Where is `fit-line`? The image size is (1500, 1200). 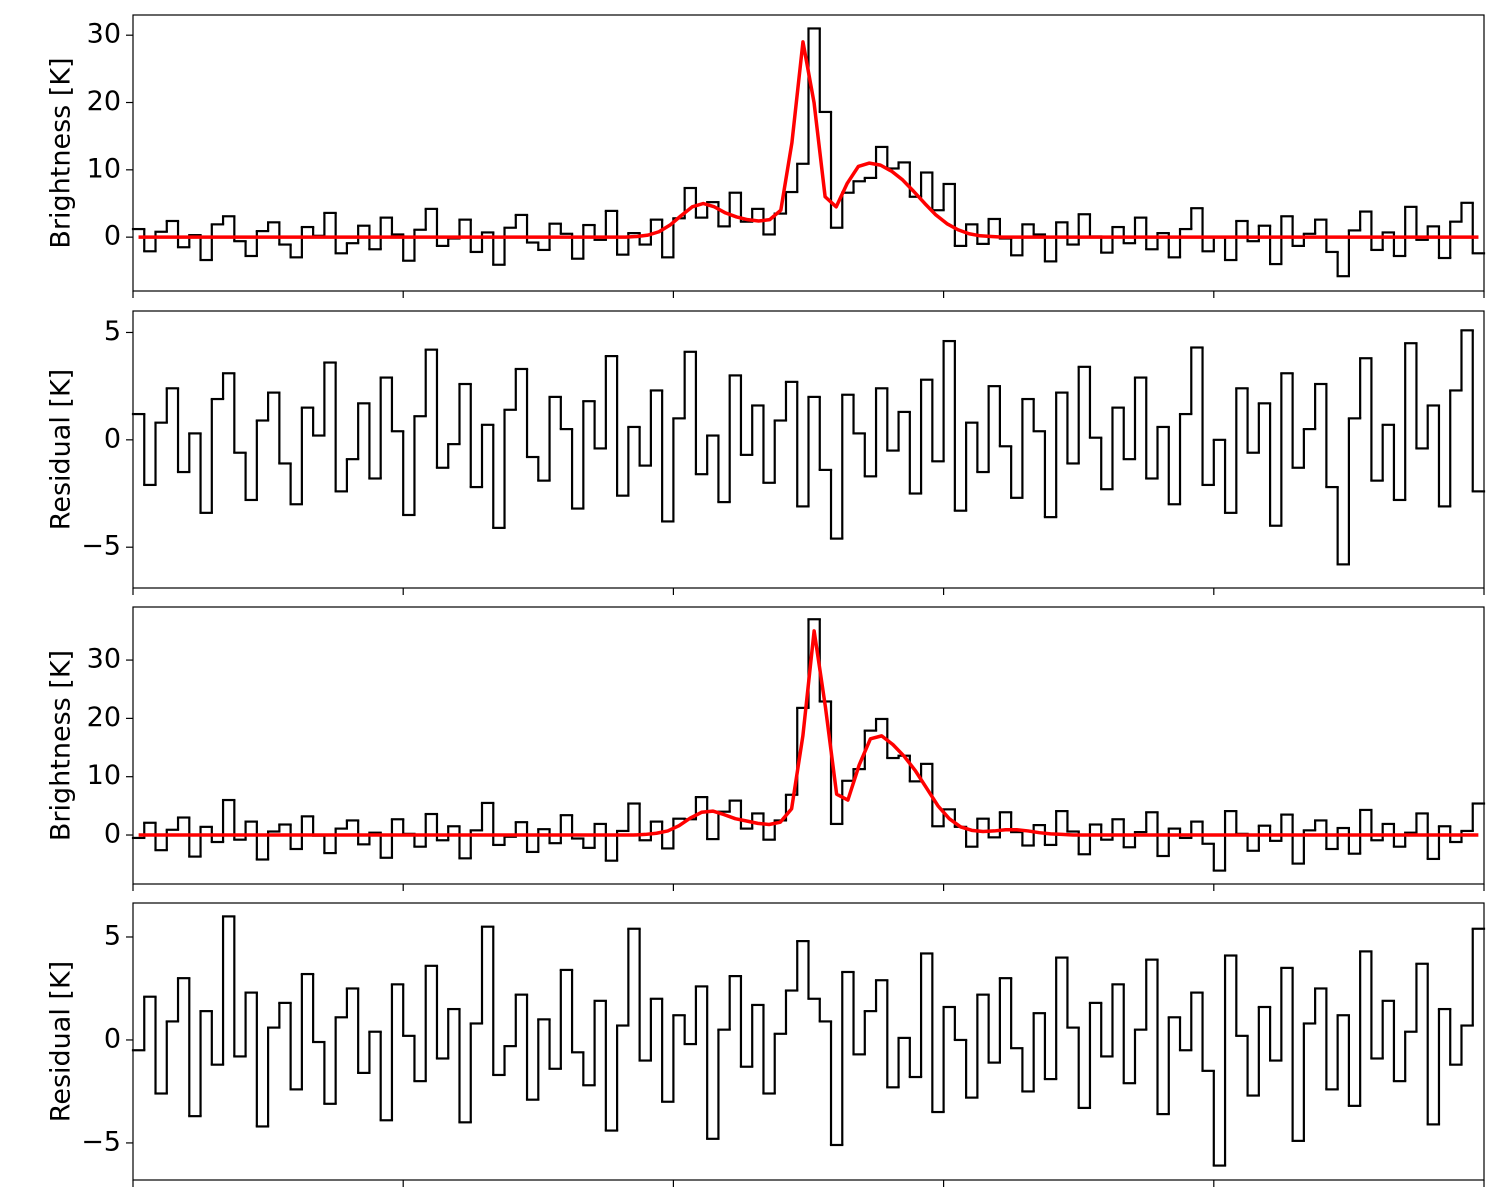
fit-line is located at coordinates (808, 139).